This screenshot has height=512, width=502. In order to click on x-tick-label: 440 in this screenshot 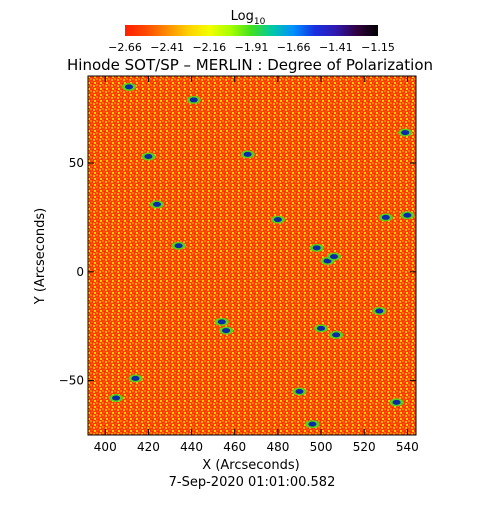, I will do `click(191, 447)`.